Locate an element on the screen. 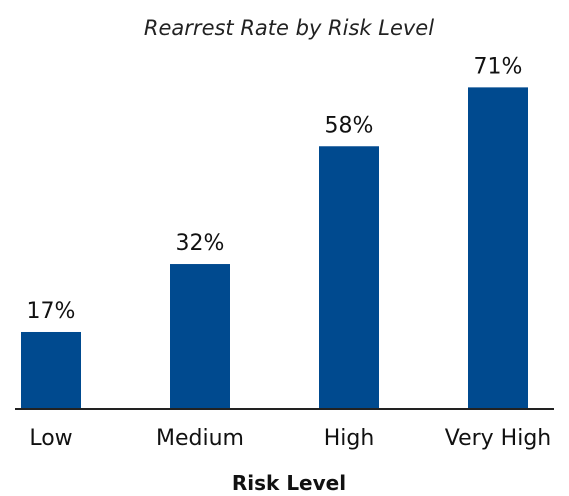  tick-label-high: High is located at coordinates (349, 438).